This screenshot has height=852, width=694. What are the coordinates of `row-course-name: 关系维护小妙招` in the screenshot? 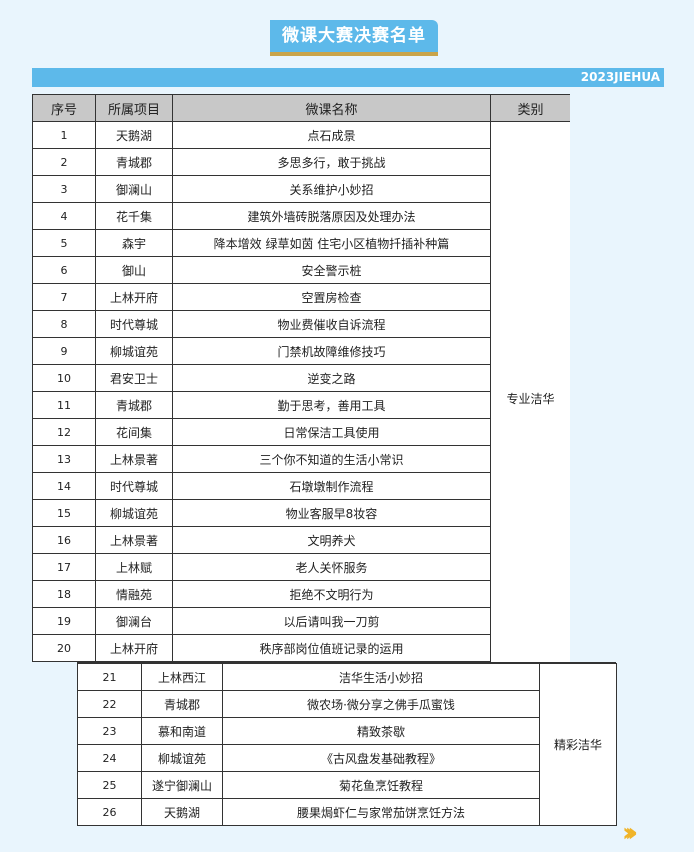 It's located at (331, 189).